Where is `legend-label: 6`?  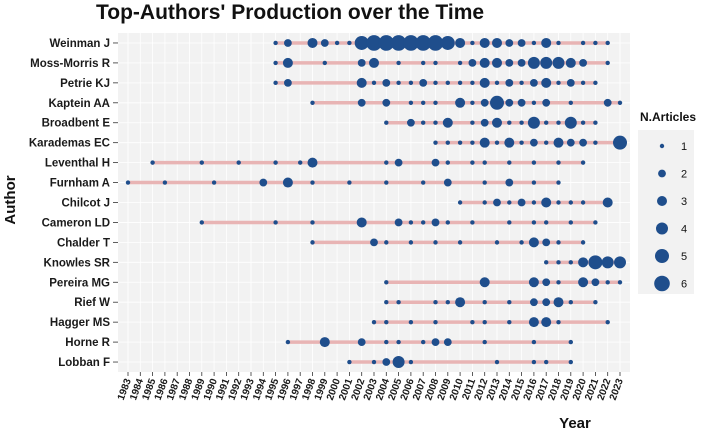 legend-label: 6 is located at coordinates (684, 285).